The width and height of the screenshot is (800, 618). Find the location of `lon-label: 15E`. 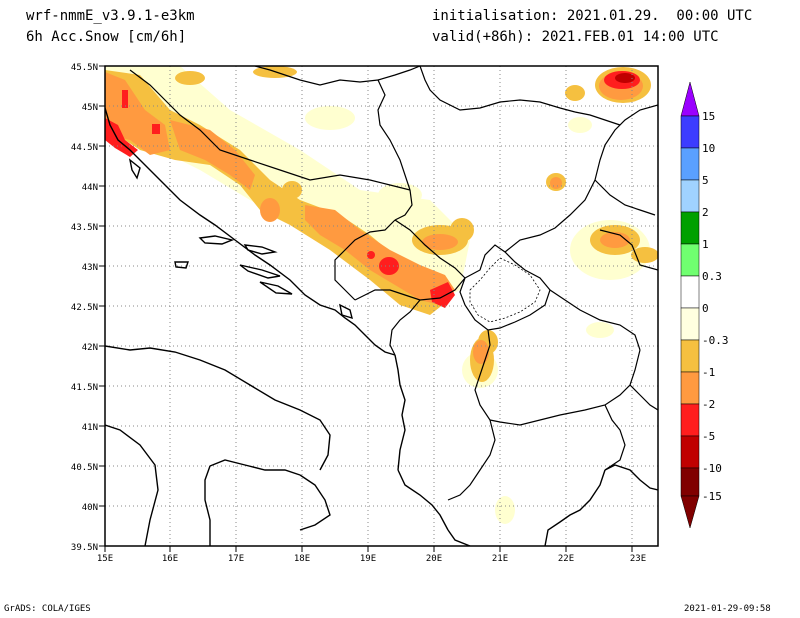

lon-label: 15E is located at coordinates (105, 559).